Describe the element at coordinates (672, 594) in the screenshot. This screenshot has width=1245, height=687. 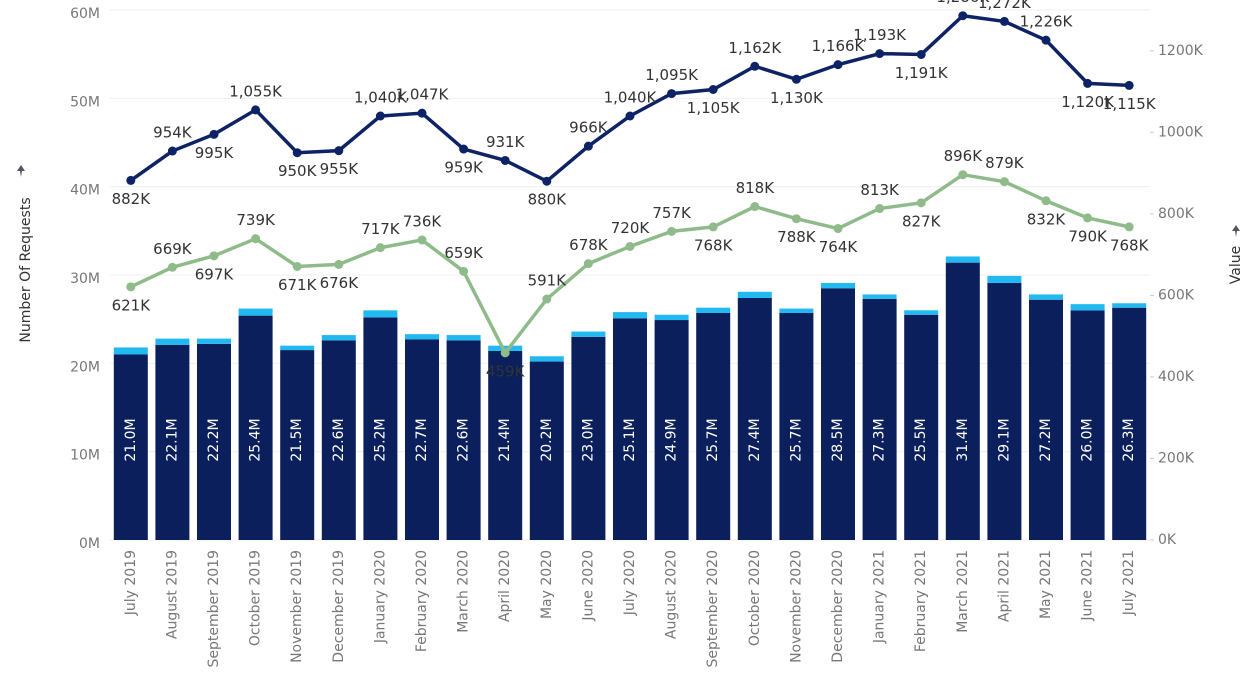
I see `x-tick-label: August 2020` at that location.